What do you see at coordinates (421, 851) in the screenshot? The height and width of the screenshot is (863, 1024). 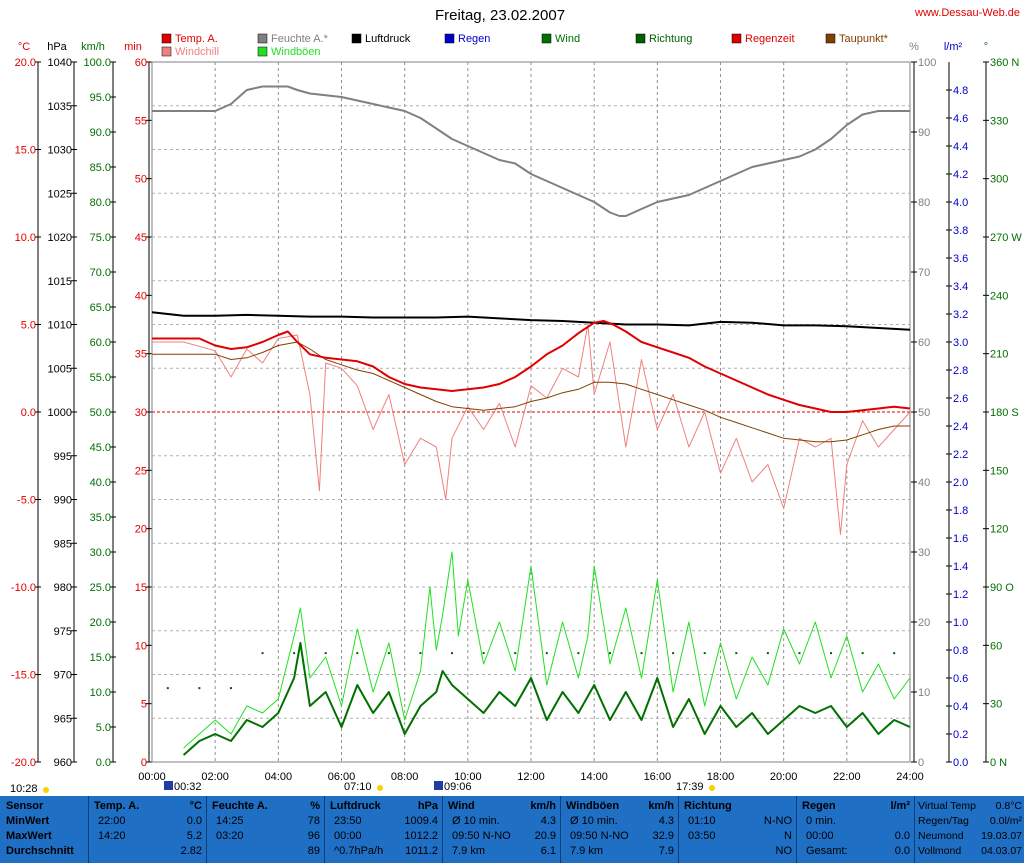 I see `summary-cell-value: 1011.2` at bounding box center [421, 851].